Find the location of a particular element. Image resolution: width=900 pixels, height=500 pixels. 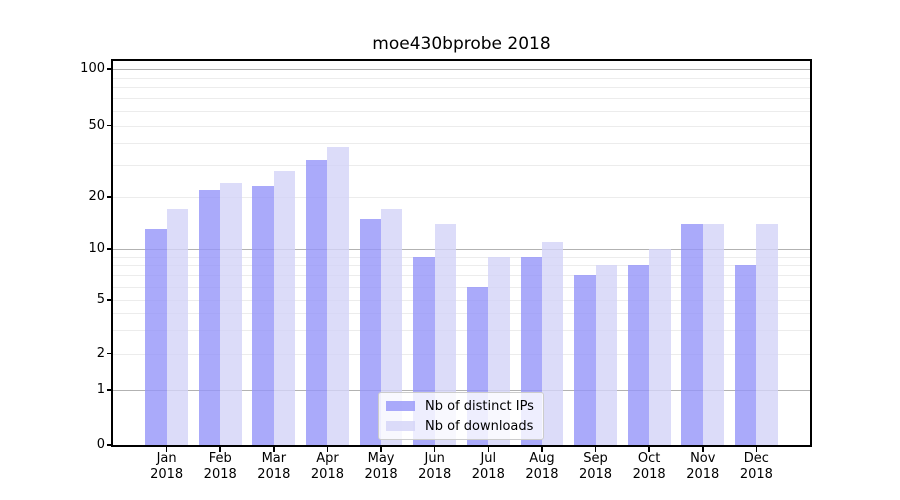

y-tick-label: 0 is located at coordinates (100, 444).